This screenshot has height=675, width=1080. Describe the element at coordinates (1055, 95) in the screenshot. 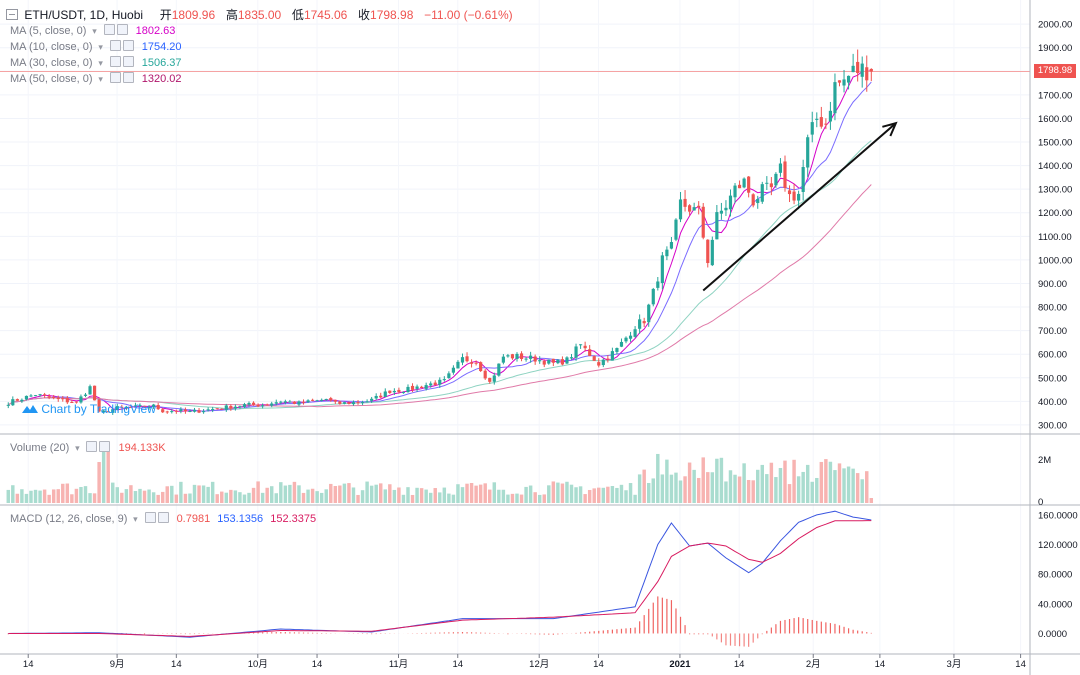

I see `price-tick-label: 1700.00` at that location.